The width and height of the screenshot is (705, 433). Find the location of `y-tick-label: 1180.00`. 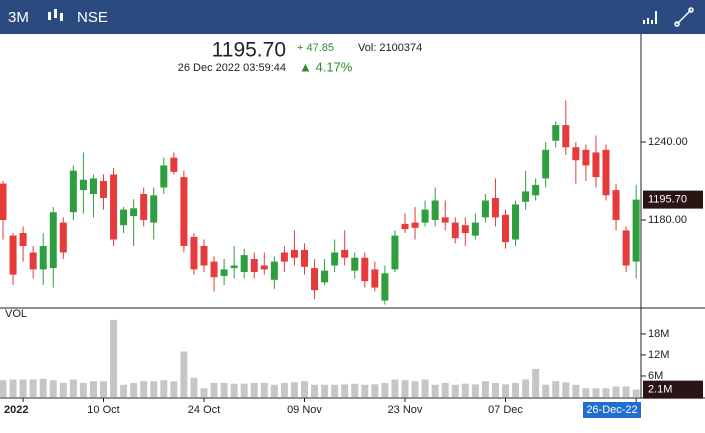

y-tick-label: 1180.00 is located at coordinates (667, 220).